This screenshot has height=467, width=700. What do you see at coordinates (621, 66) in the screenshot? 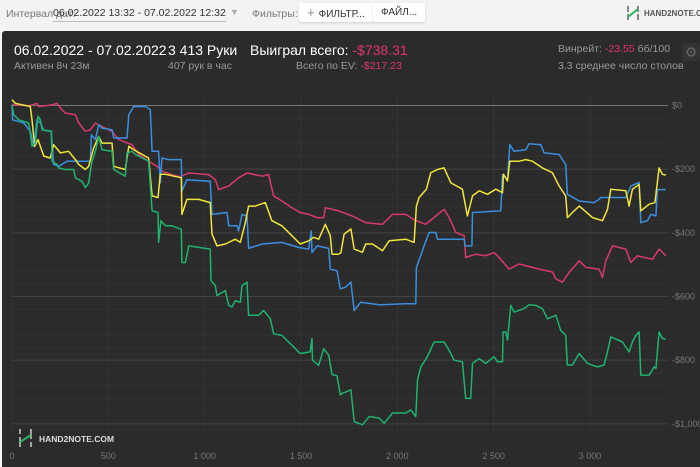
I see `avg-tables: 3.3 среднее число столов` at bounding box center [621, 66].